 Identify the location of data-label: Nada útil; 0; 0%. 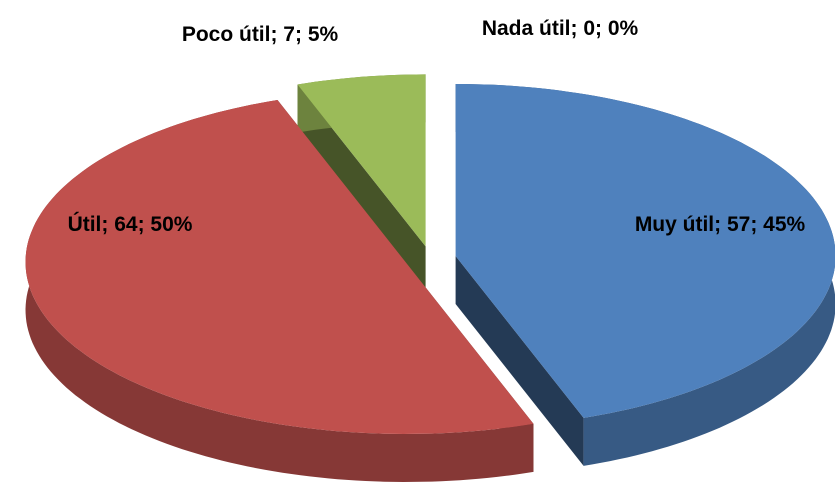
(560, 28).